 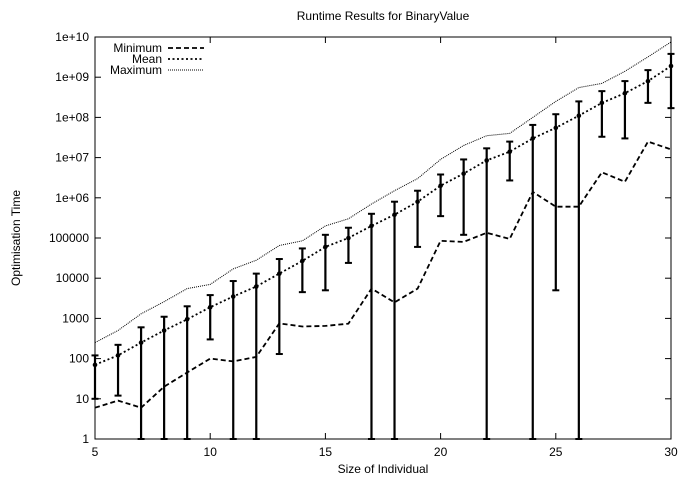 I want to click on y-tick-label: 1e+10, so click(x=72, y=37).